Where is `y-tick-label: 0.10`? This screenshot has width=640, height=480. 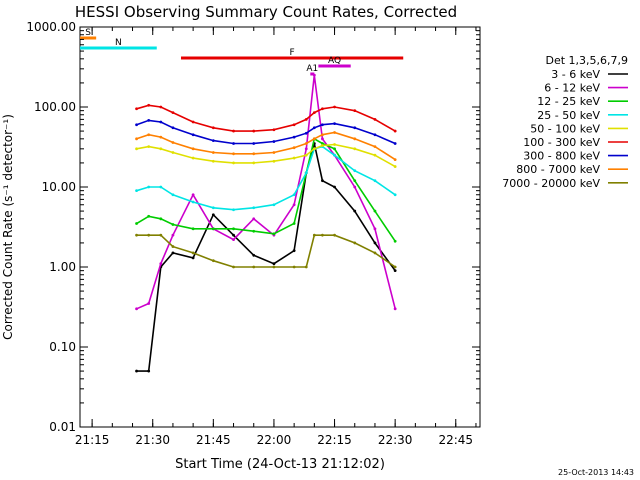 y-tick-label: 0.10 is located at coordinates (62, 347).